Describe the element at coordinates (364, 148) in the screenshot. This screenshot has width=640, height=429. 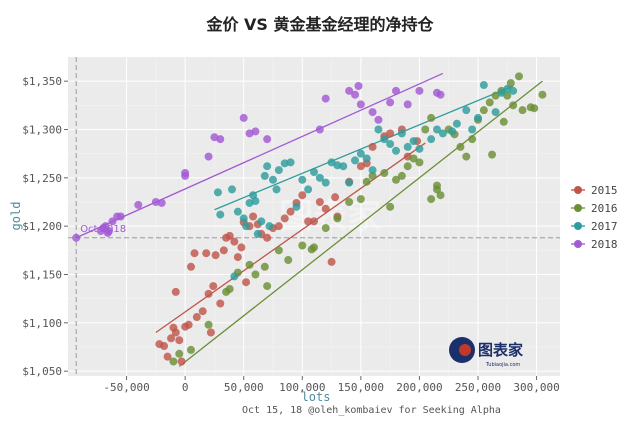
I see `trend-line-2017` at that location.